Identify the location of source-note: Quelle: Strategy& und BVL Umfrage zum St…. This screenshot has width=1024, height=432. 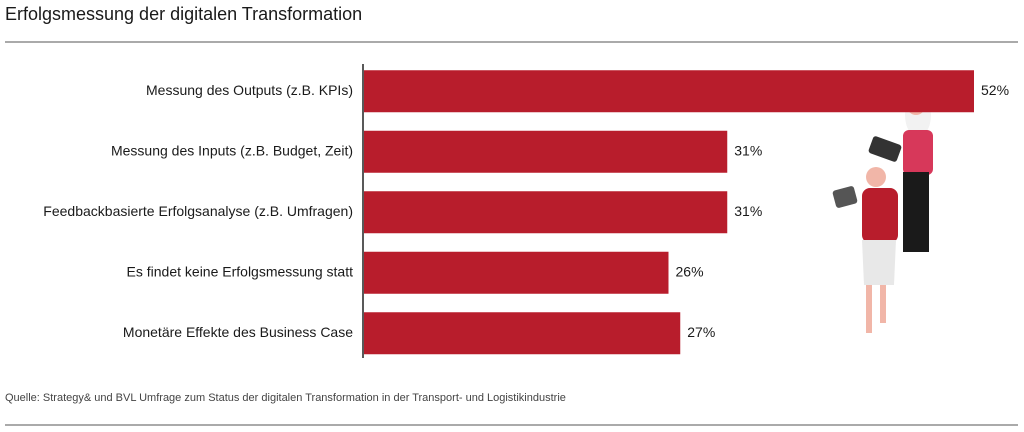
(285, 398).